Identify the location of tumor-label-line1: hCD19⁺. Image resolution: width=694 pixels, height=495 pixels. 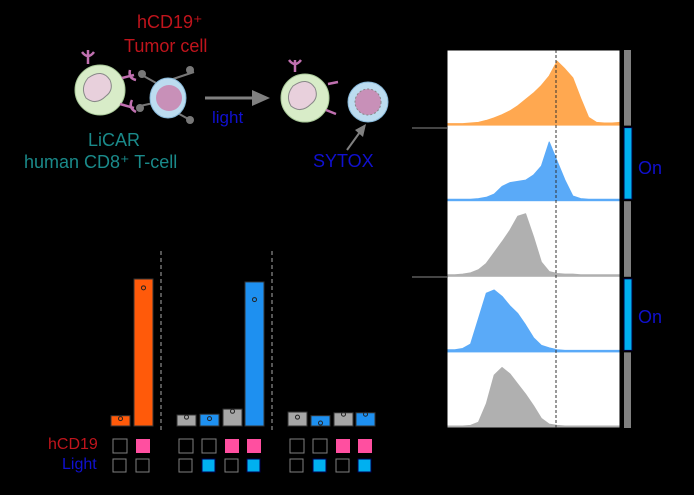
(170, 22).